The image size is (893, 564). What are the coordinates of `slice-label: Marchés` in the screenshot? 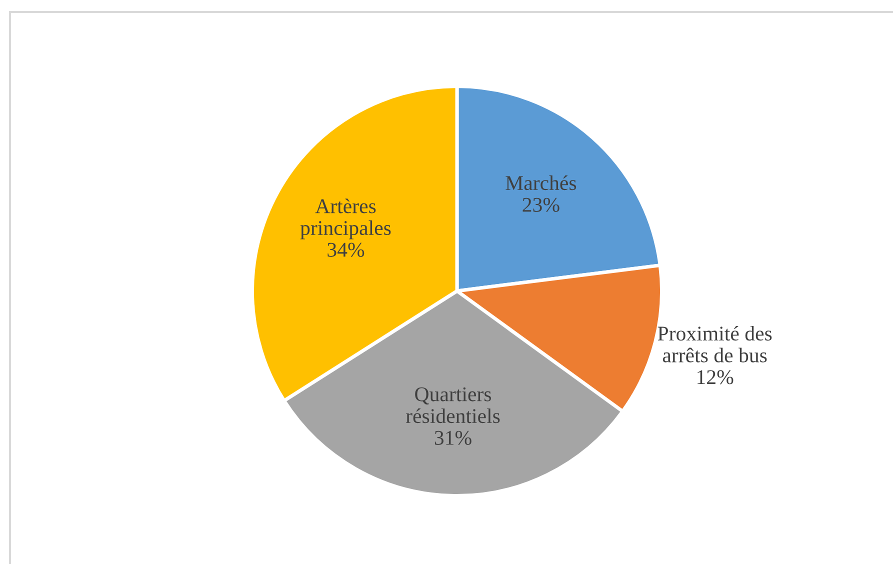 It's located at (541, 182).